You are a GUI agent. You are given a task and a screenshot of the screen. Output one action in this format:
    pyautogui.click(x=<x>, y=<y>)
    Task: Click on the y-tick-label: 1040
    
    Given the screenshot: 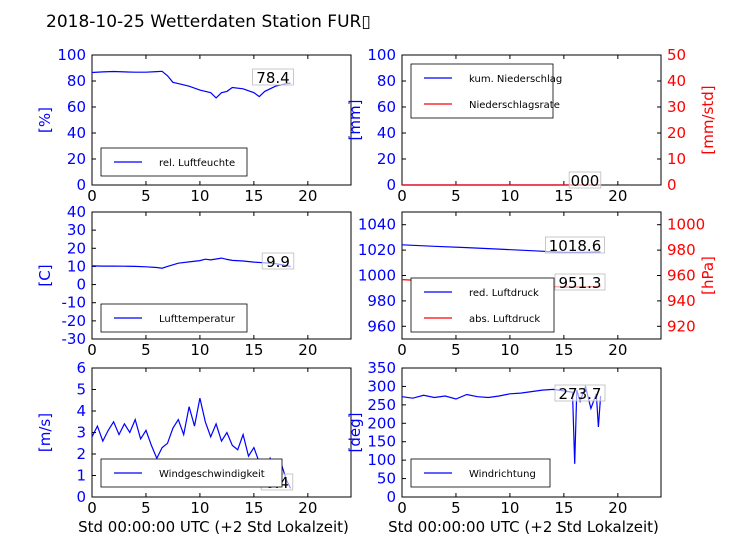 What is the action you would take?
    pyautogui.click(x=377, y=225)
    